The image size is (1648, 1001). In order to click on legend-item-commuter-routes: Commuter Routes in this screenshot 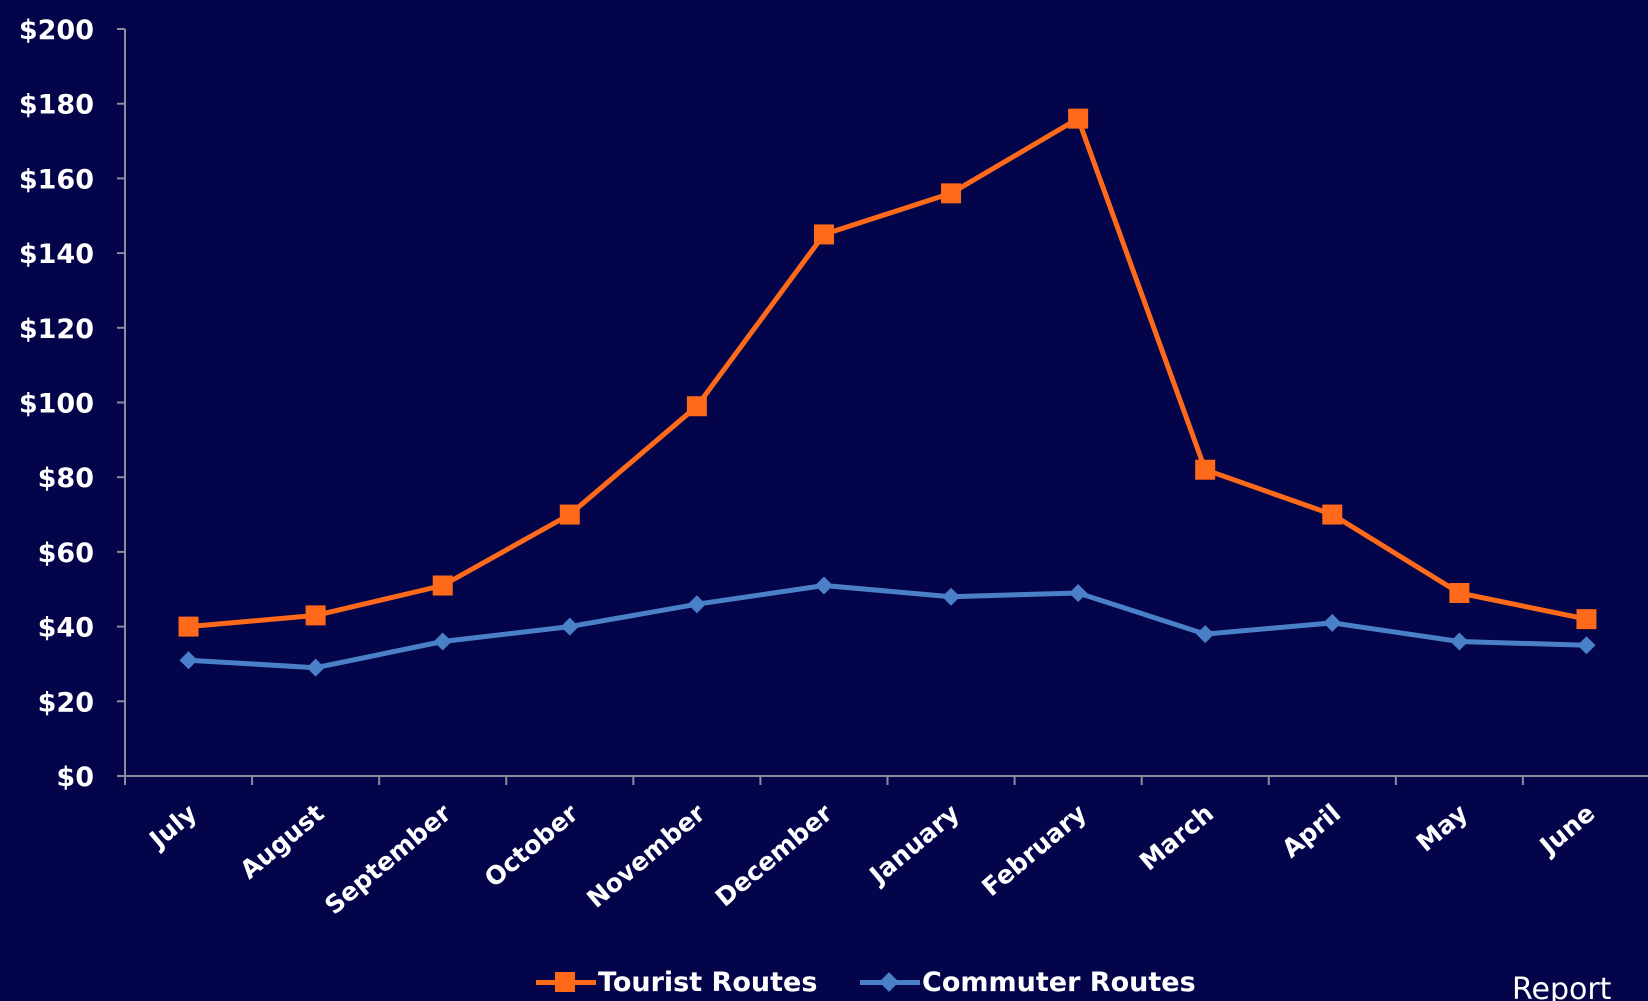, I will do `click(1028, 981)`.